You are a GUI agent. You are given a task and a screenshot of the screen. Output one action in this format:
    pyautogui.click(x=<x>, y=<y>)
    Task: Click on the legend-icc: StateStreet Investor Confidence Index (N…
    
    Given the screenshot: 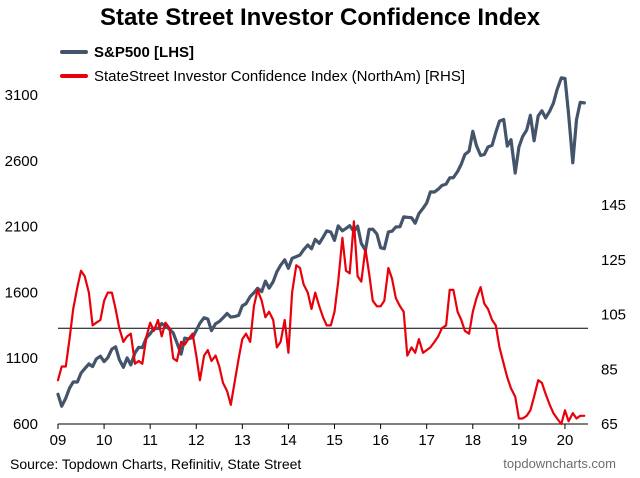 What is the action you would take?
    pyautogui.click(x=262, y=76)
    